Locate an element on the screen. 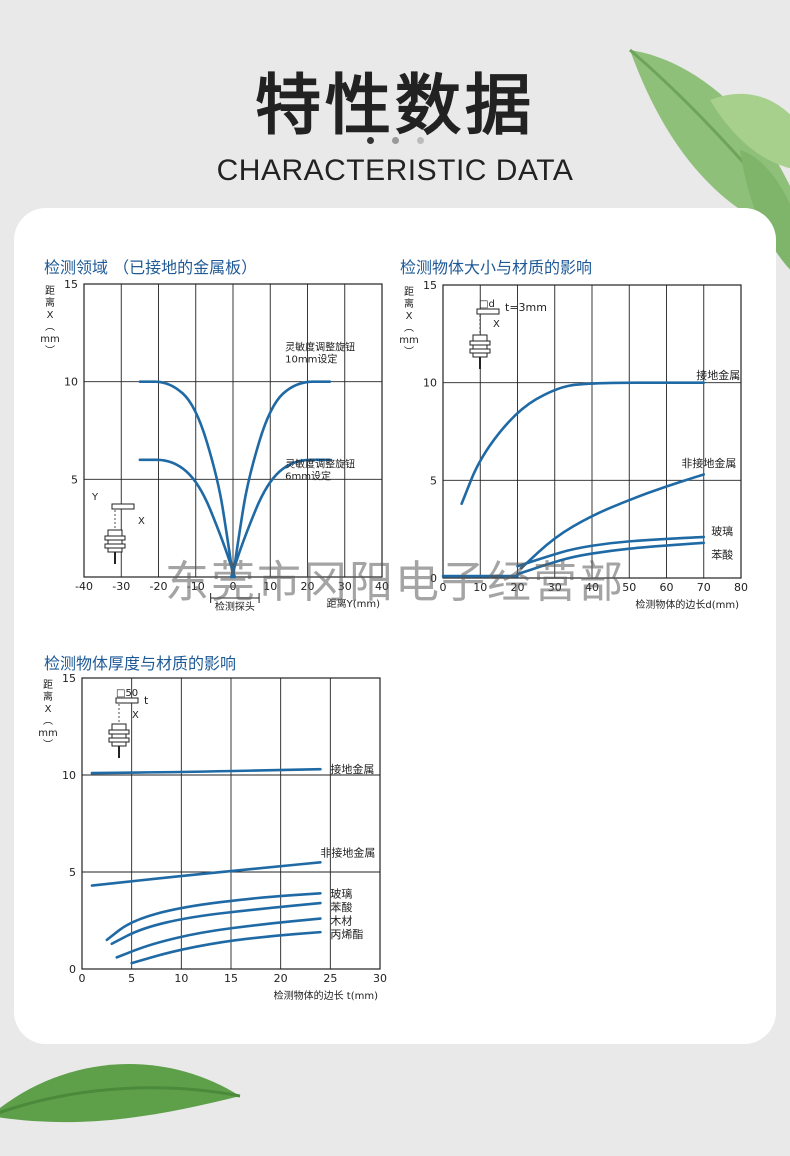  inset-label-size: □50 is located at coordinates (127, 693).